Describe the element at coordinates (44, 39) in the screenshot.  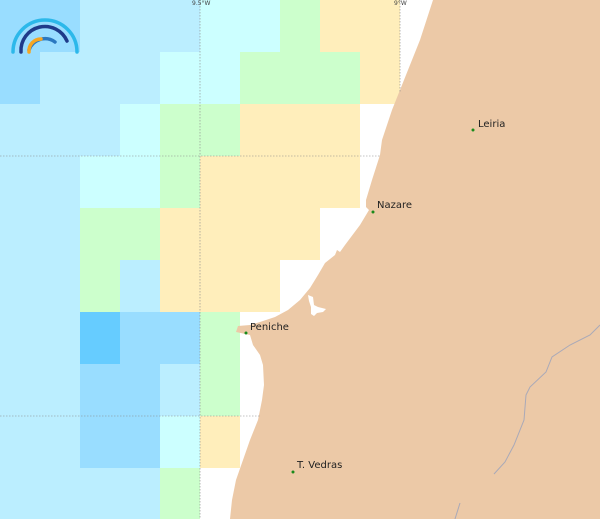
I see `logo-arc-navy` at that location.